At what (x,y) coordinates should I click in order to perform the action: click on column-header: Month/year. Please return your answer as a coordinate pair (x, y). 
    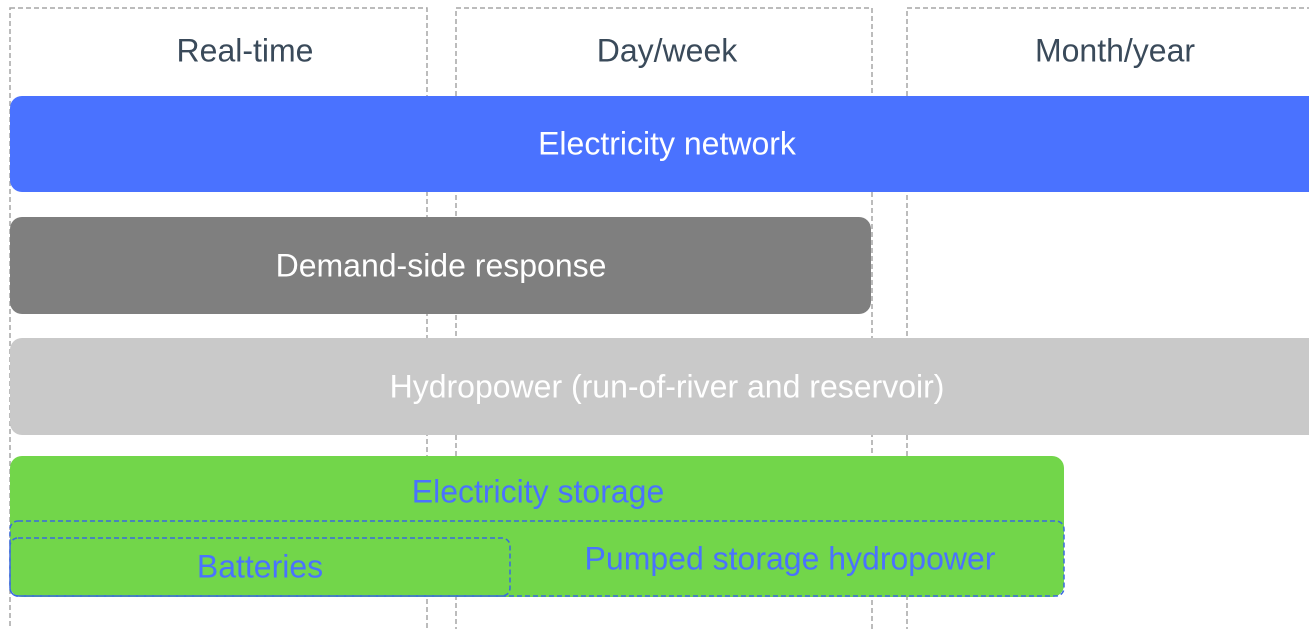
    Looking at the image, I should click on (1115, 50).